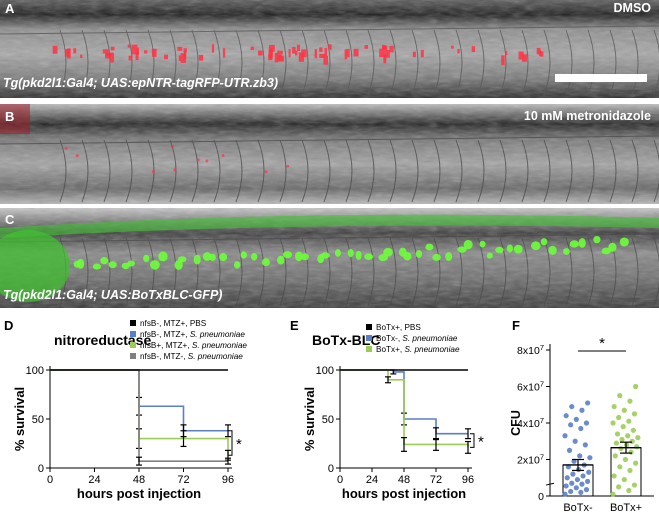 The width and height of the screenshot is (659, 521). What do you see at coordinates (404, 493) in the screenshot?
I see `x-axis-label: hours post injection` at bounding box center [404, 493].